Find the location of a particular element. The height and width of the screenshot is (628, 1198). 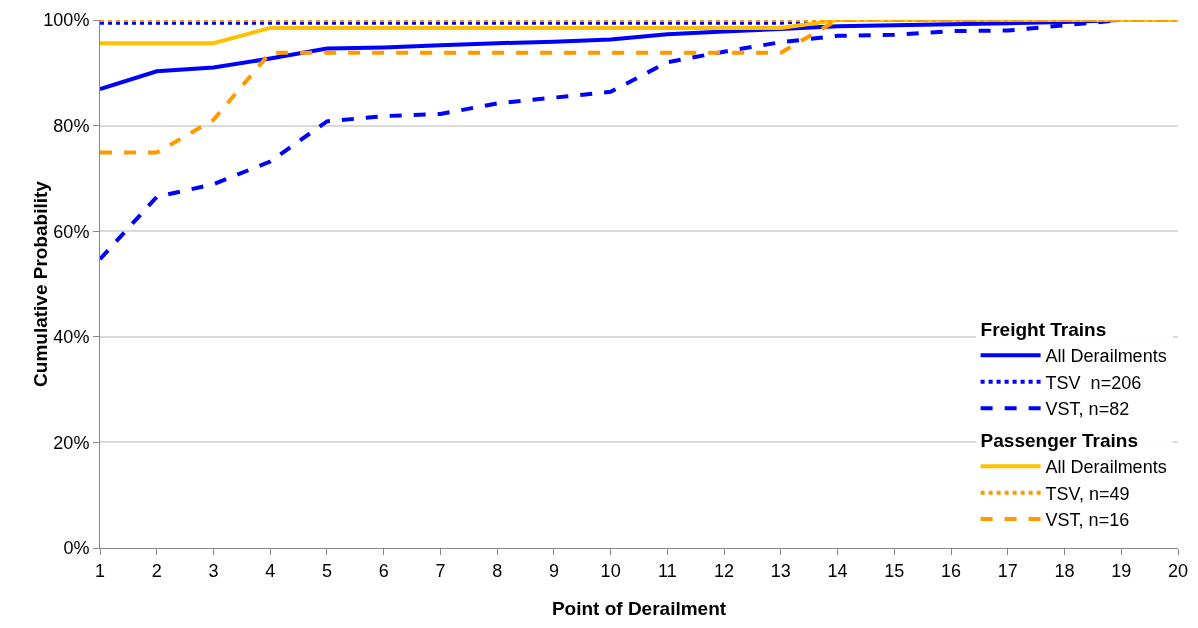

x-tick-label: 15 is located at coordinates (894, 570).